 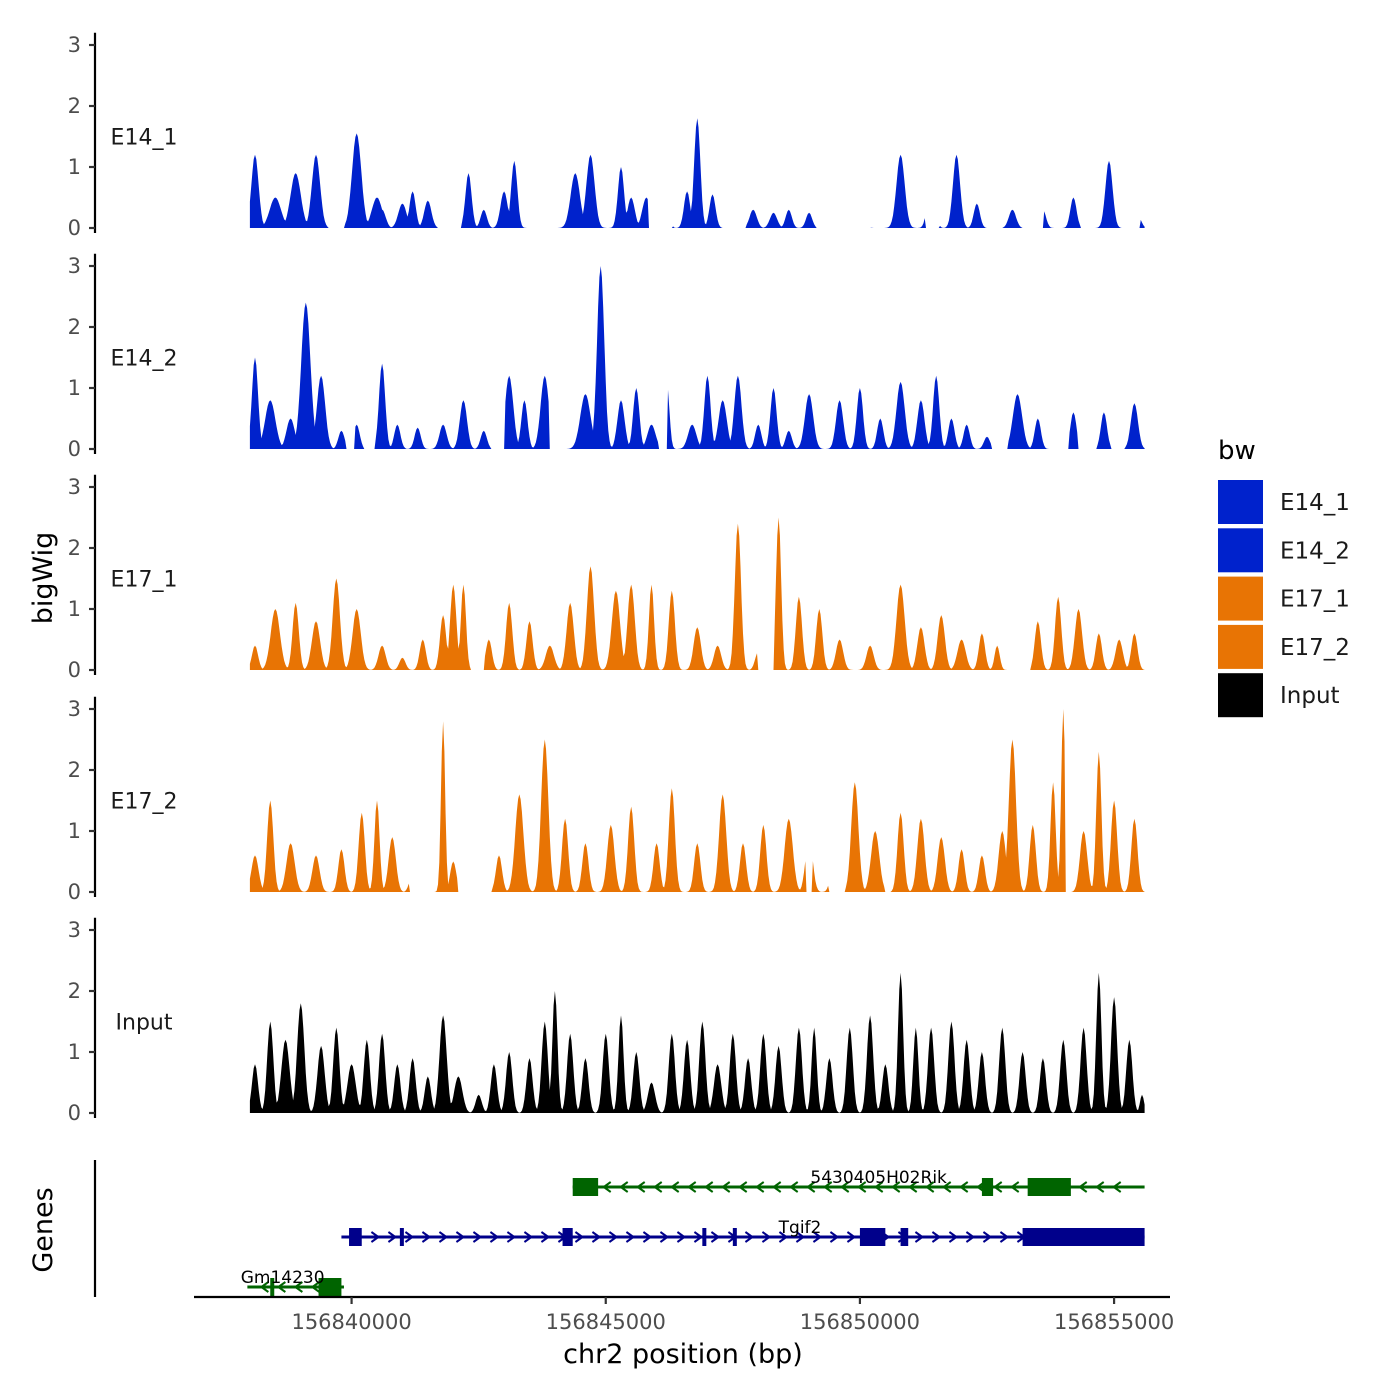 I want to click on legend-swatch-input, so click(x=1240, y=695).